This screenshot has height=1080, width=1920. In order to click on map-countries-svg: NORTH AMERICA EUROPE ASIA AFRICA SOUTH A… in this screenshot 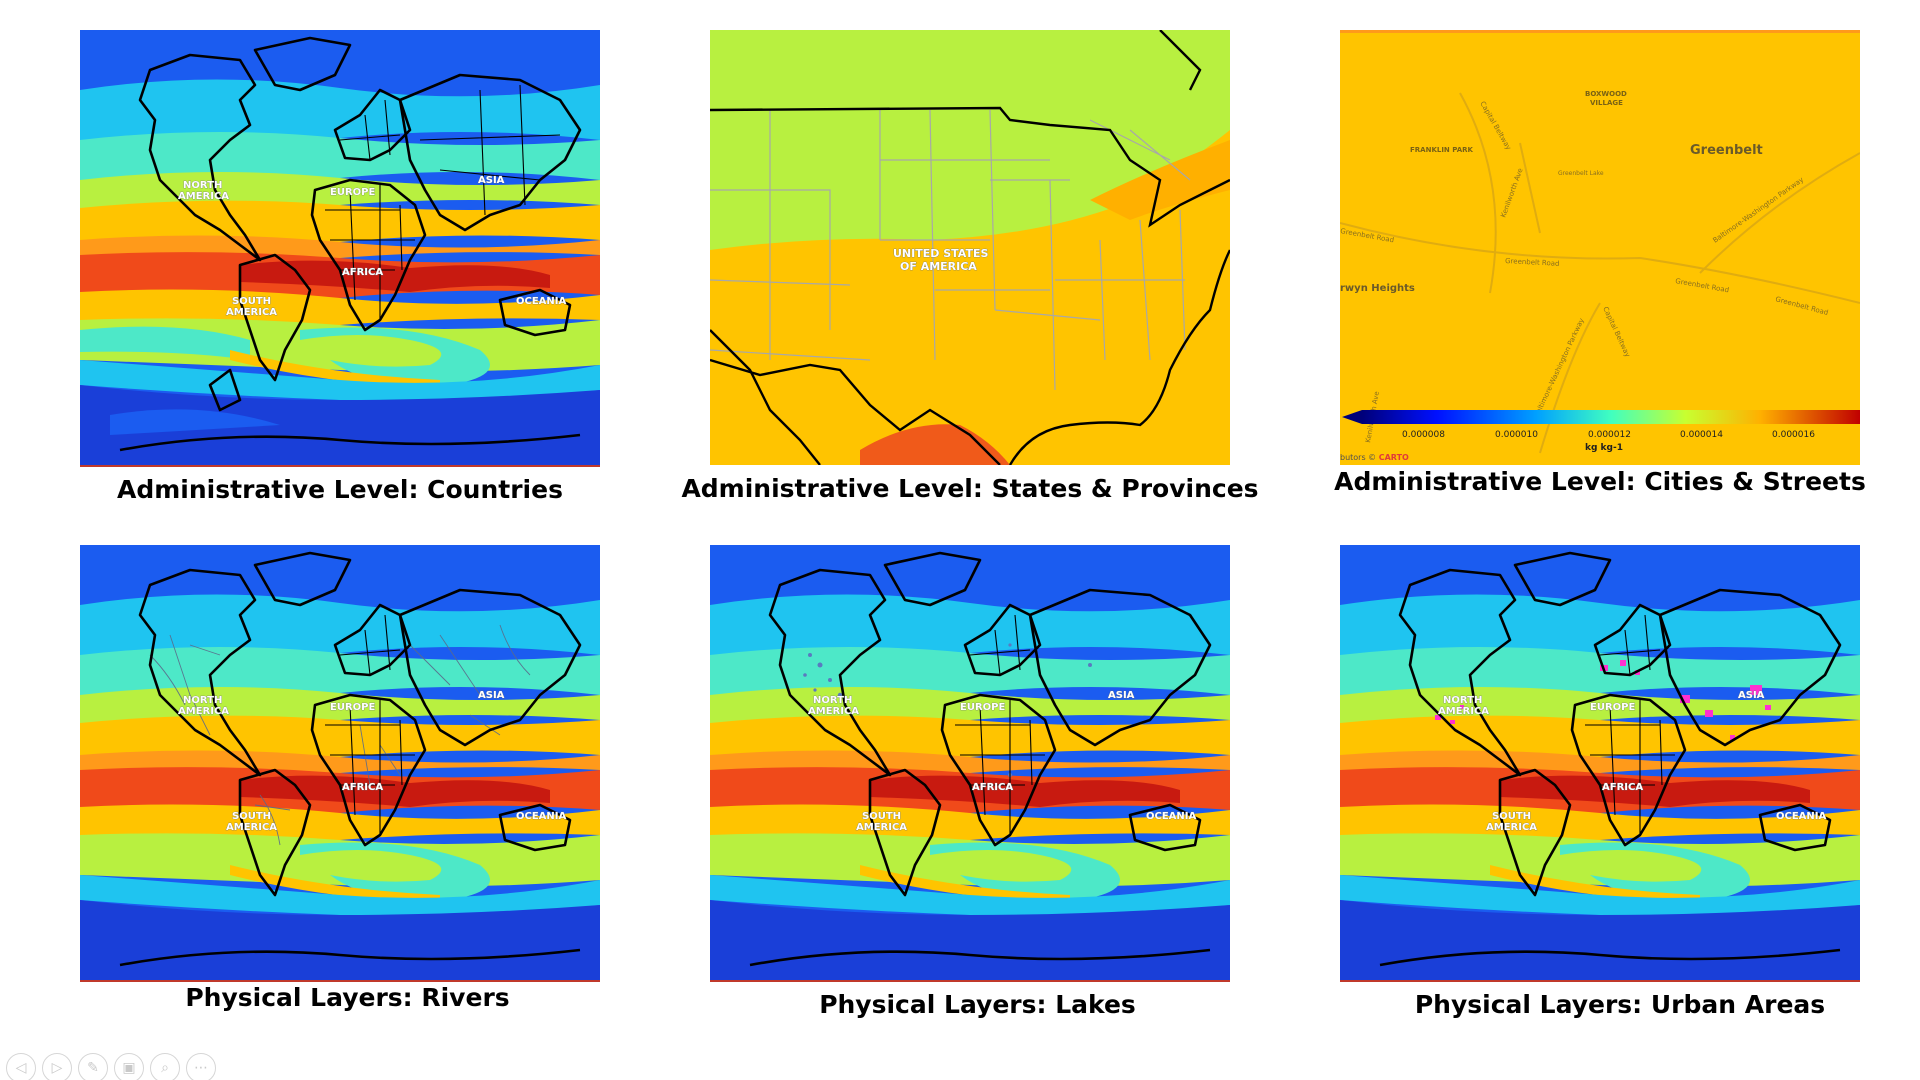, I will do `click(340, 247)`.